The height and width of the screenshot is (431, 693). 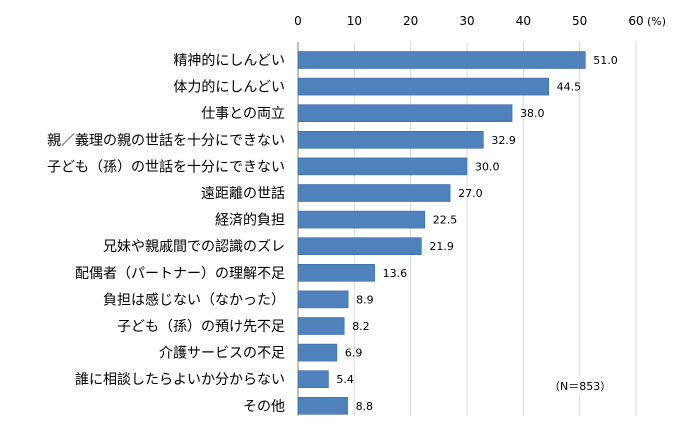 What do you see at coordinates (354, 353) in the screenshot?
I see `value-label: 6.9` at bounding box center [354, 353].